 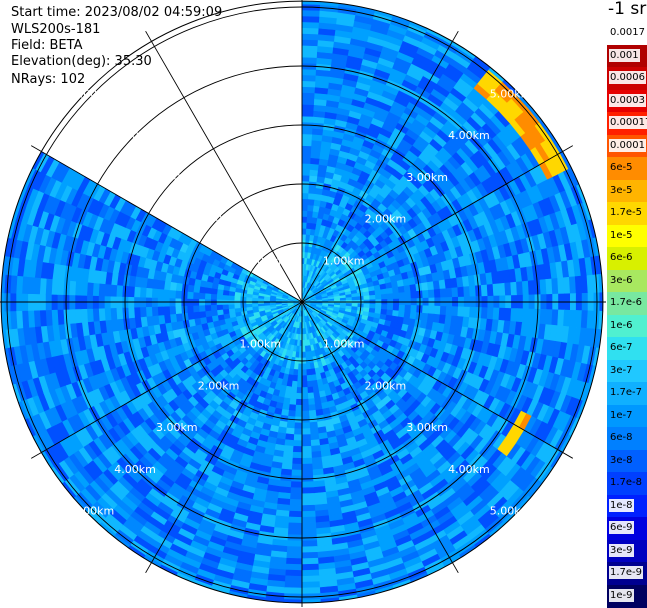 What do you see at coordinates (511, 511) in the screenshot?
I see `range-ring-label: 5.00km` at bounding box center [511, 511].